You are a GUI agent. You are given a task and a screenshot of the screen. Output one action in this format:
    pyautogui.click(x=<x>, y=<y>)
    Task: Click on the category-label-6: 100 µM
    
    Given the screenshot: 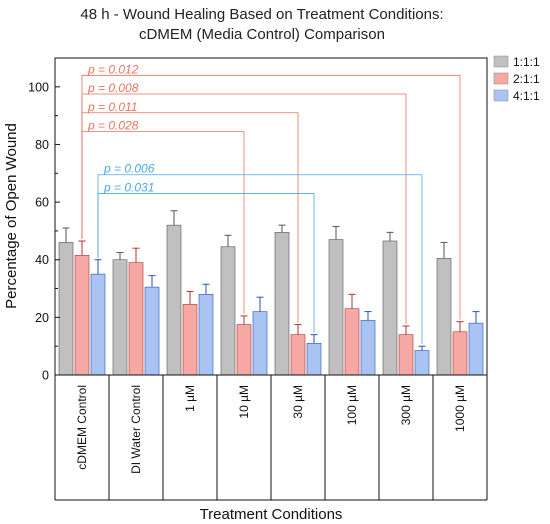 What is the action you would take?
    pyautogui.click(x=352, y=405)
    